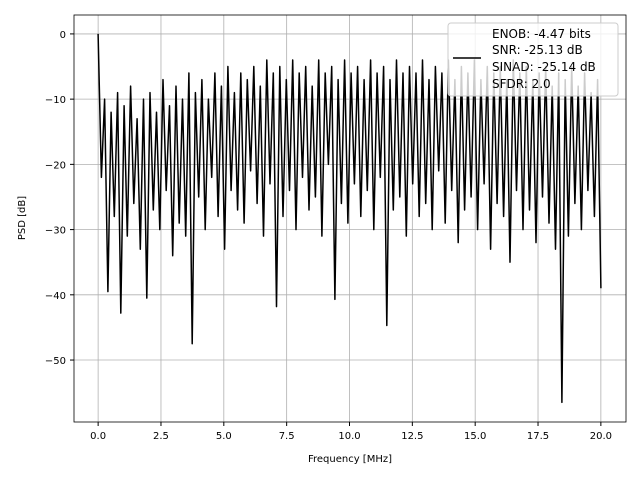 Image resolution: width=640 pixels, height=484 pixels. What do you see at coordinates (521, 84) in the screenshot?
I see `legend-sfdr: SFDR: 2.0` at bounding box center [521, 84].